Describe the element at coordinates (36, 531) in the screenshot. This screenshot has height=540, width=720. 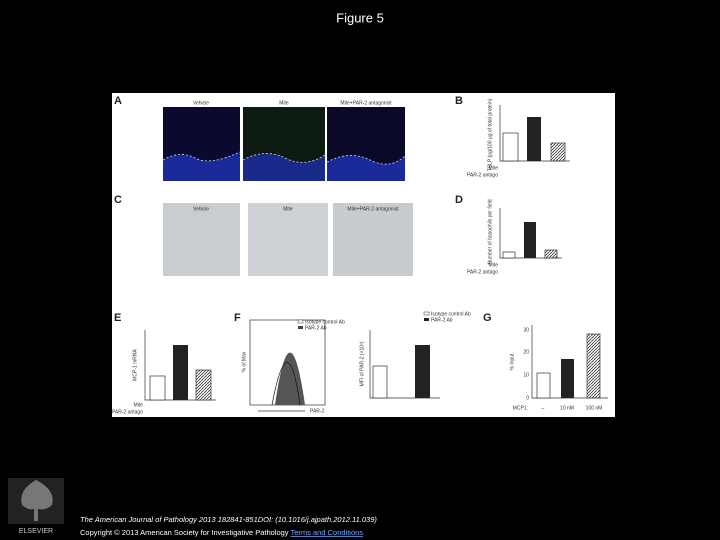
I see `logo-text: ELSEVIER` at that location.